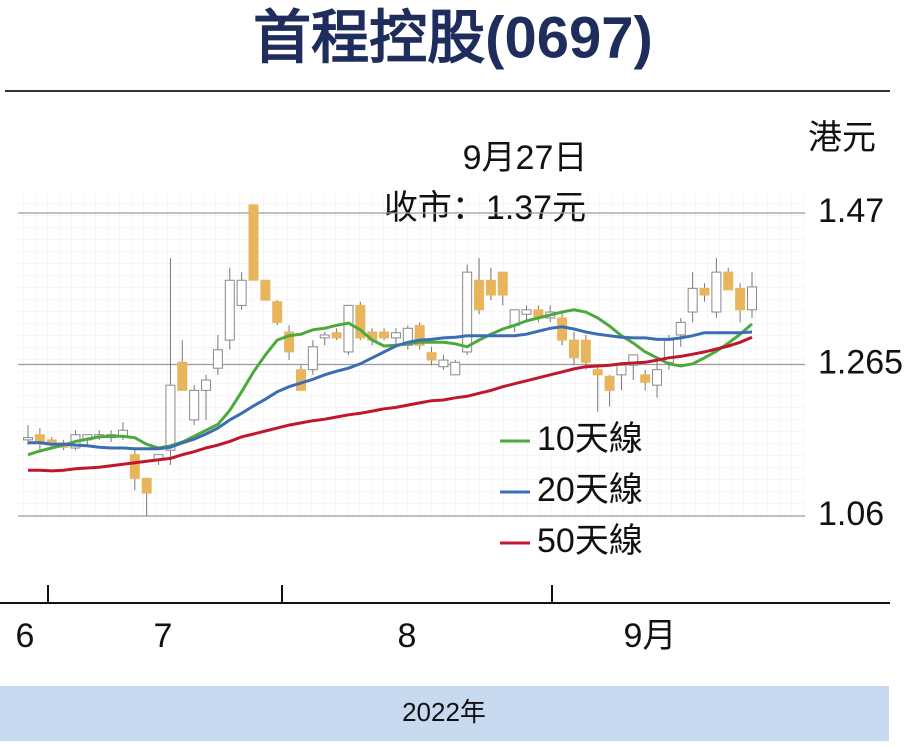  I want to click on x-axis-label: 2022年, so click(444, 712).